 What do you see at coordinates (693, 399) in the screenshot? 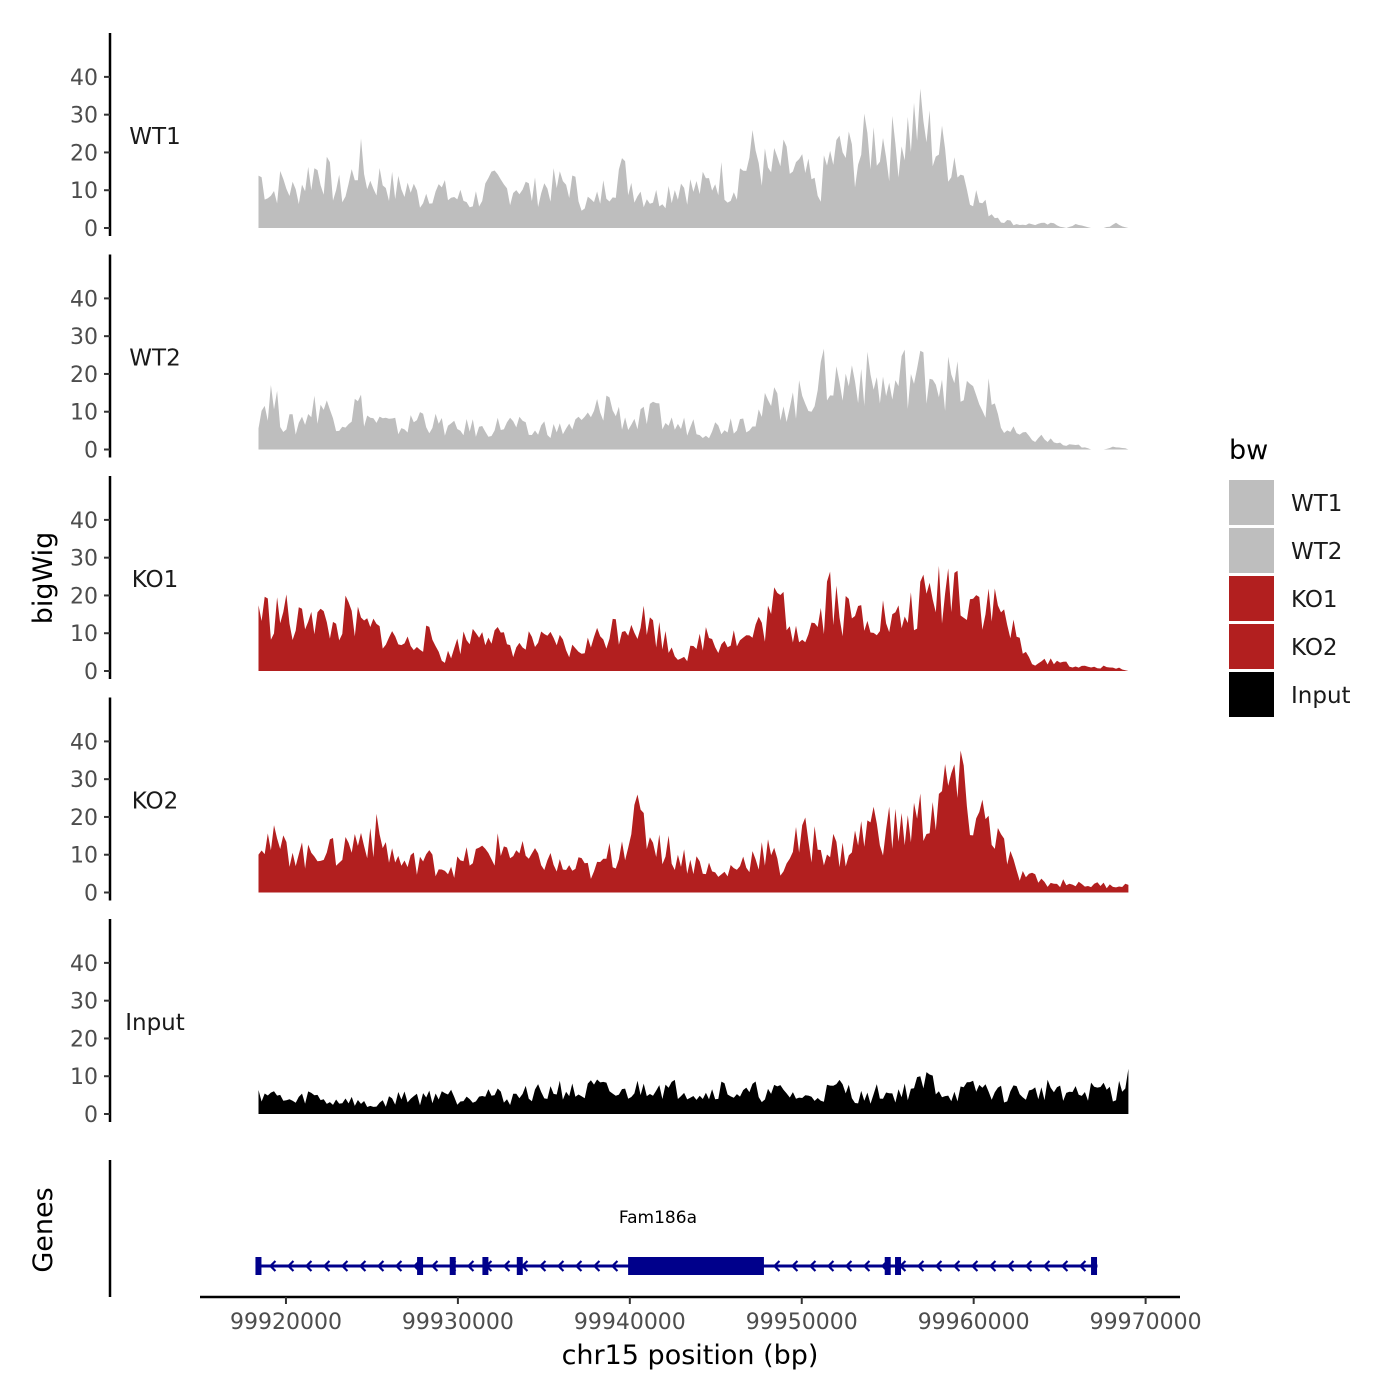
I see `signal-area-wt2` at bounding box center [693, 399].